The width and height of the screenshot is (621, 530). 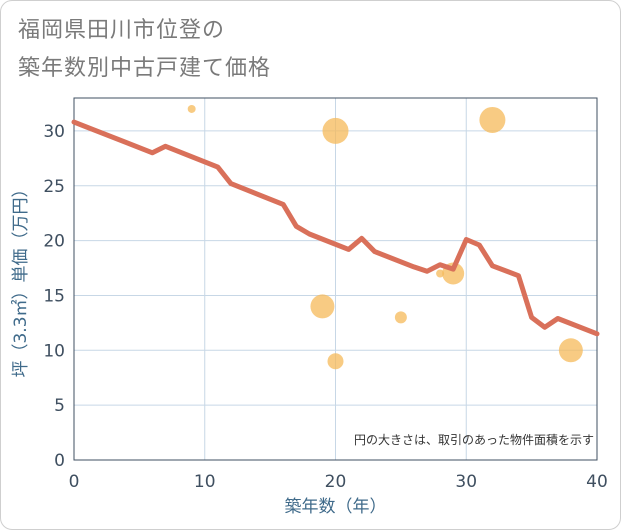 What do you see at coordinates (597, 482) in the screenshot?
I see `x-tick-label: 40` at bounding box center [597, 482].